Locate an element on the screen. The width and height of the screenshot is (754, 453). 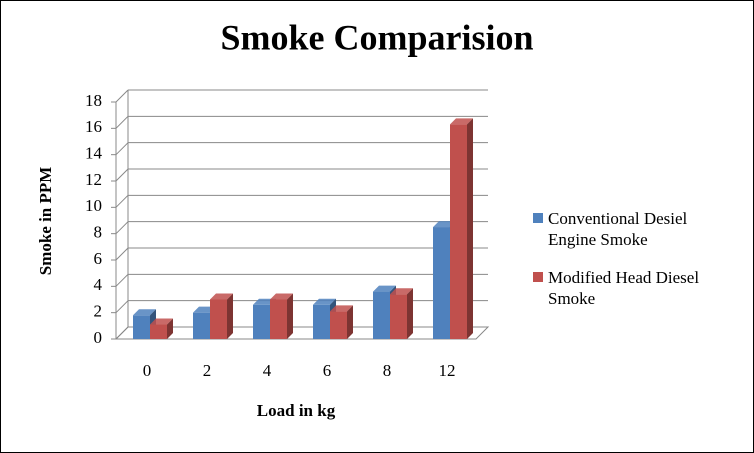
x-tick-label: 0 is located at coordinates (147, 370).